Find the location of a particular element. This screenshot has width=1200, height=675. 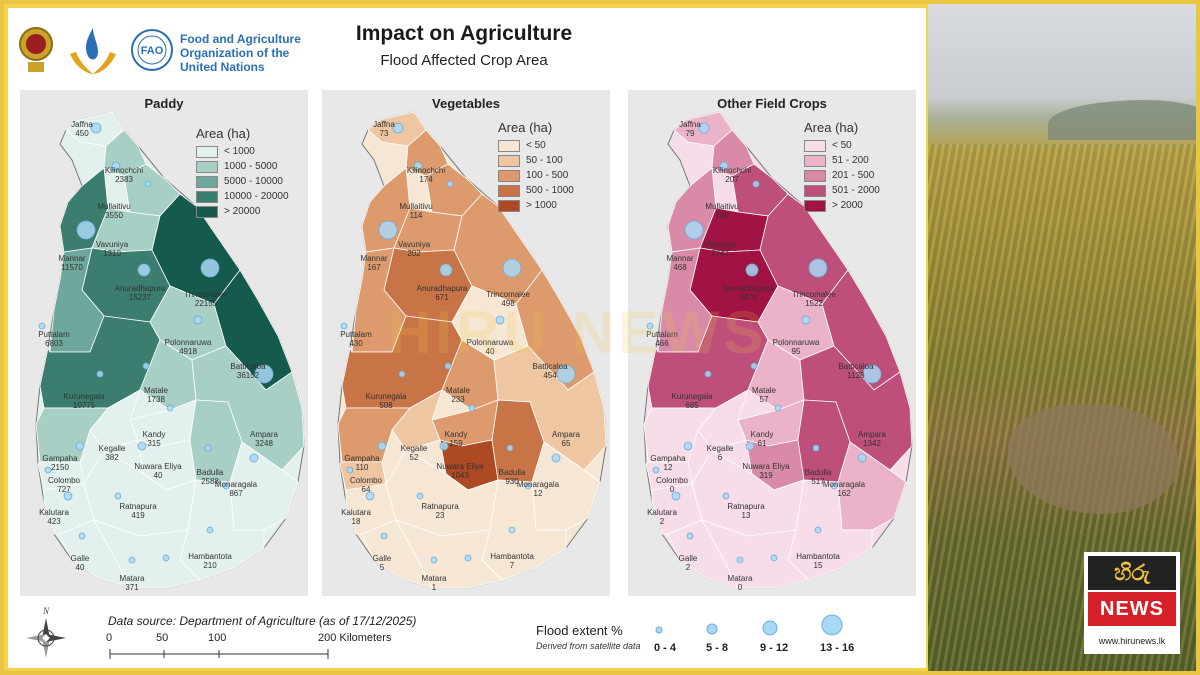

district-name: Ratnapura is located at coordinates (440, 506).